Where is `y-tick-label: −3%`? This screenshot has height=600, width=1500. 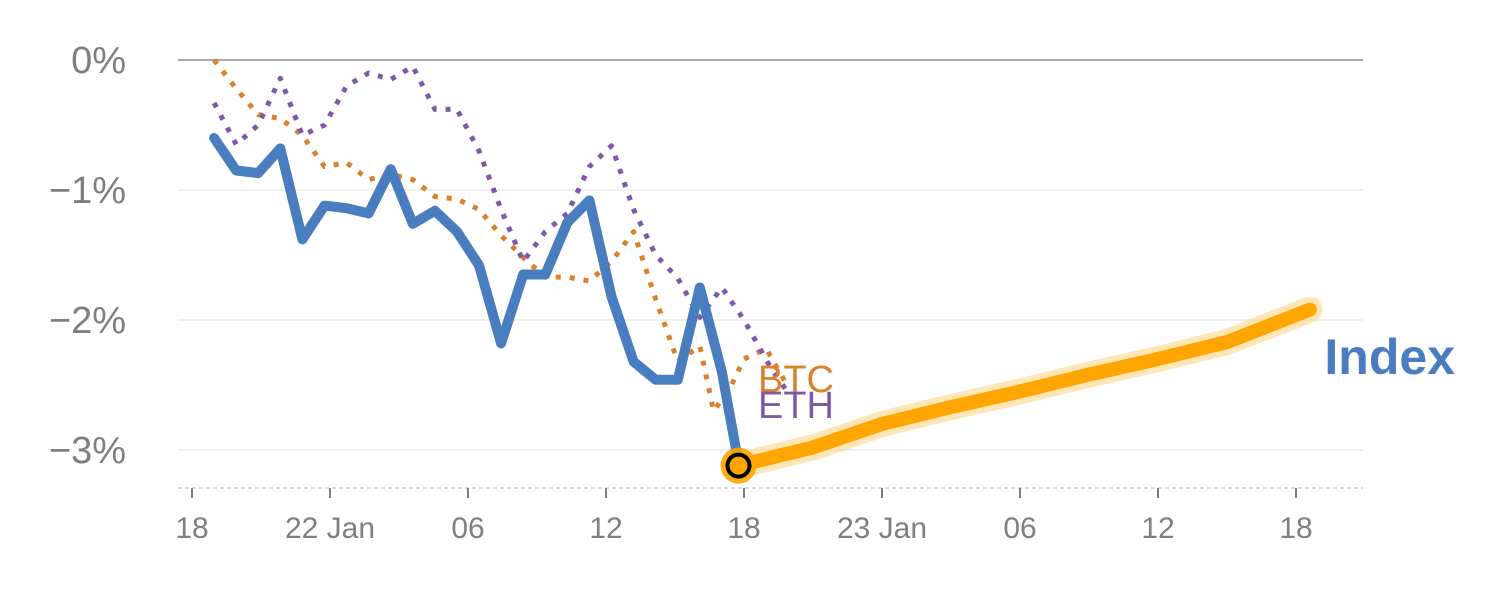
y-tick-label: −3% is located at coordinates (87, 451).